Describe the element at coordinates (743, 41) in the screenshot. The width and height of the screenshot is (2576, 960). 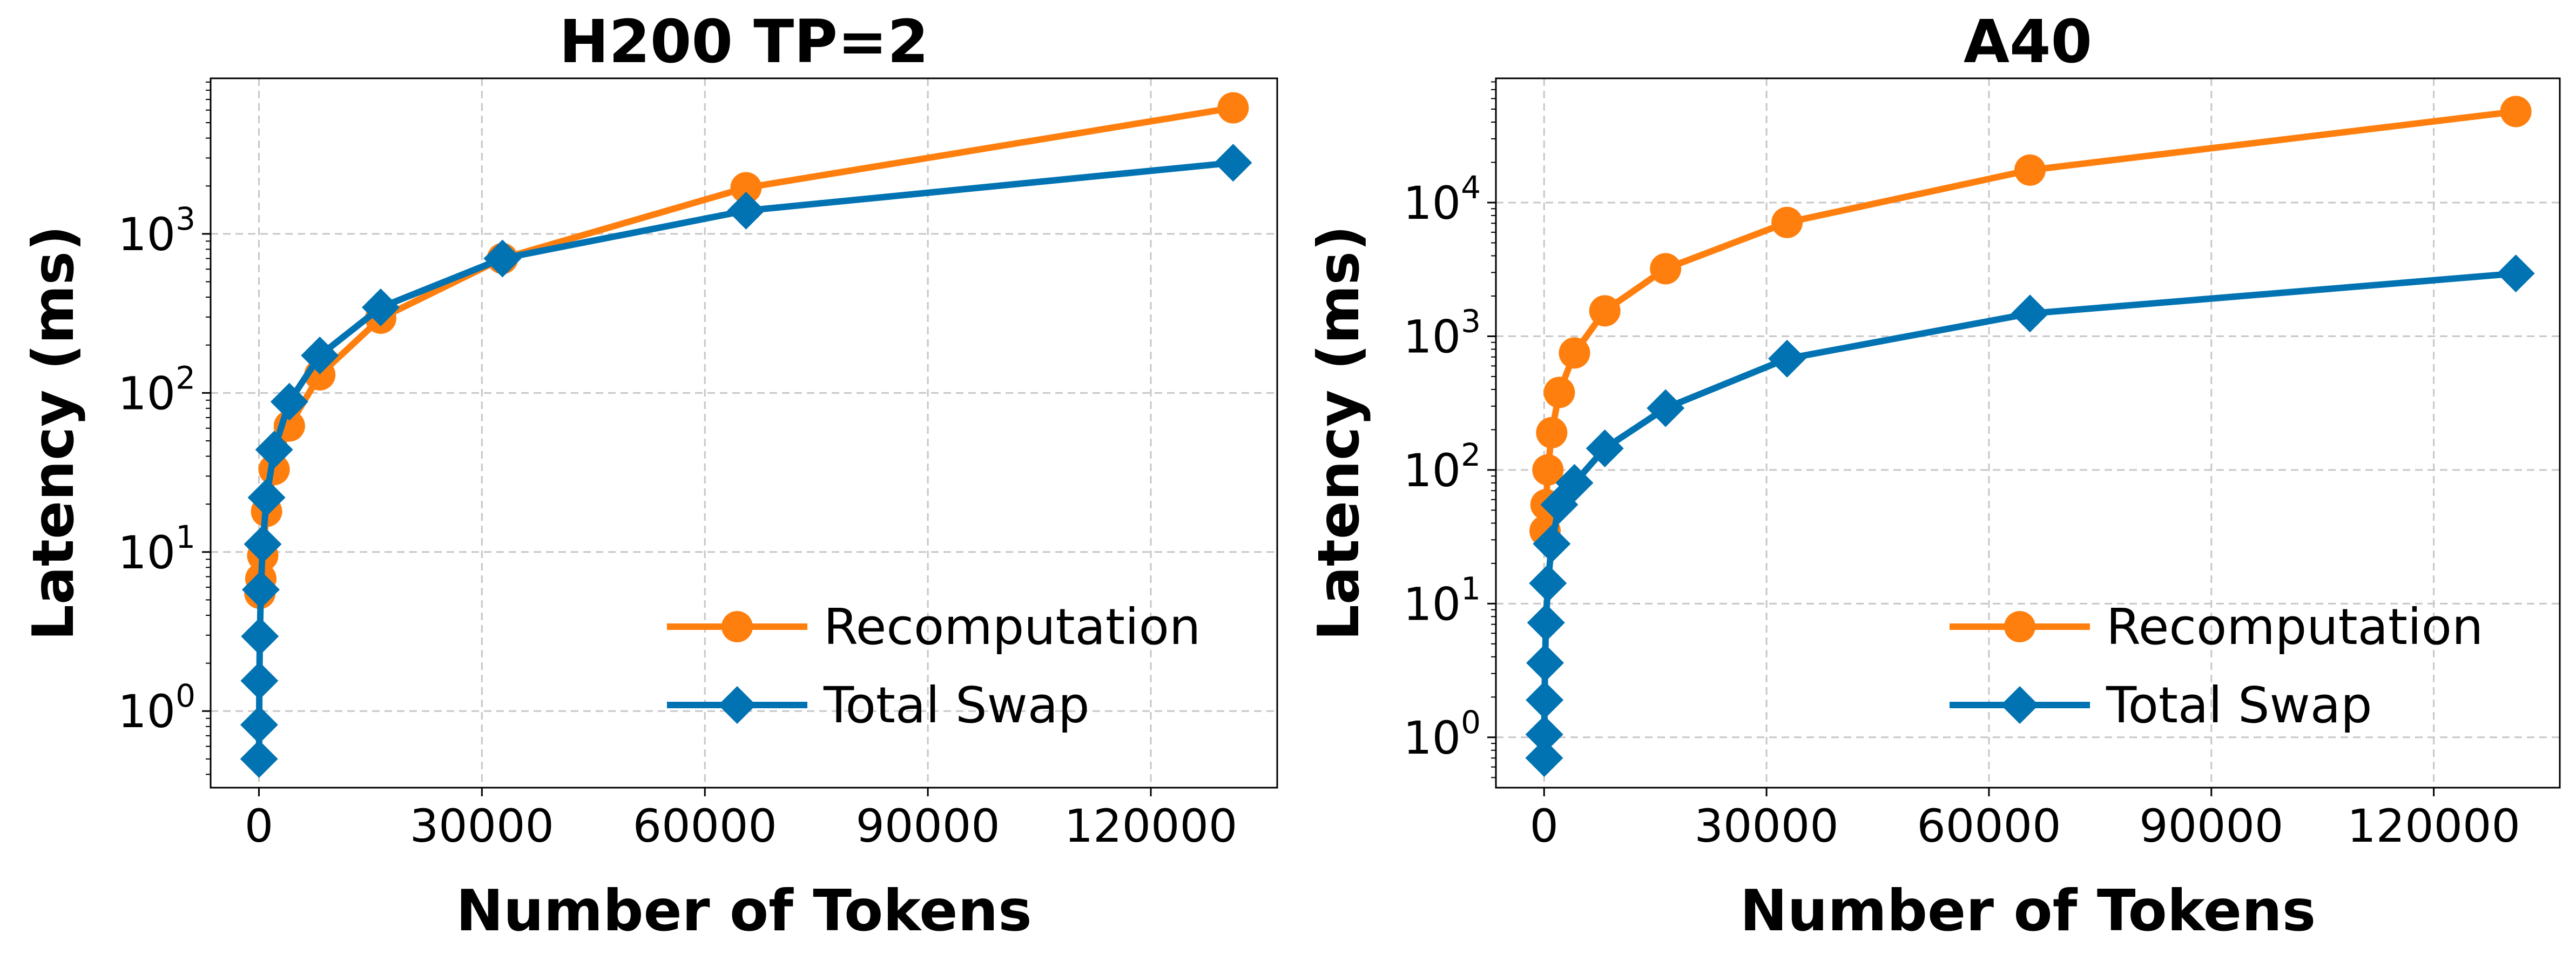
I see `chart-title: H200 TP=2` at that location.